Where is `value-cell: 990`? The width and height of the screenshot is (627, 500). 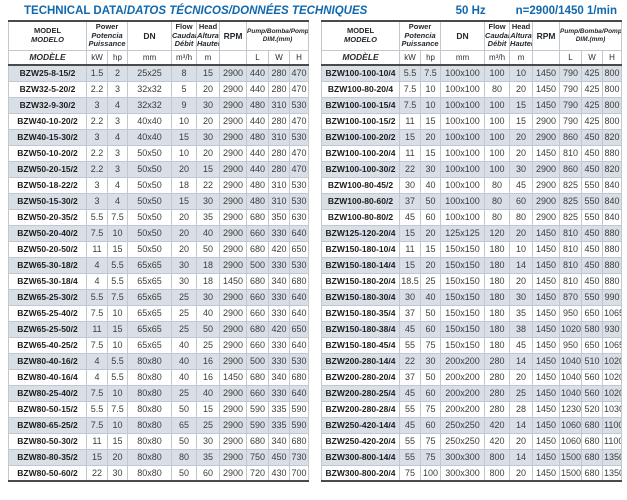 value-cell: 990 is located at coordinates (612, 297).